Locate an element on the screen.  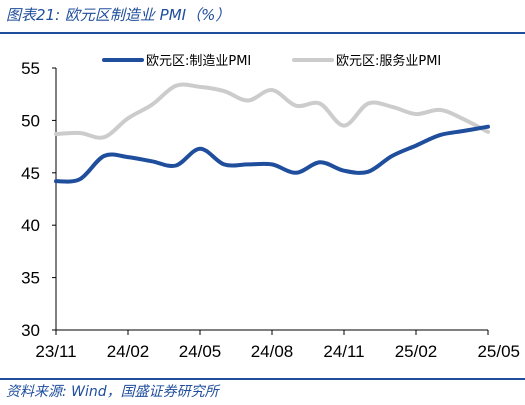
y-tick-label: 30 is located at coordinates (30, 330).